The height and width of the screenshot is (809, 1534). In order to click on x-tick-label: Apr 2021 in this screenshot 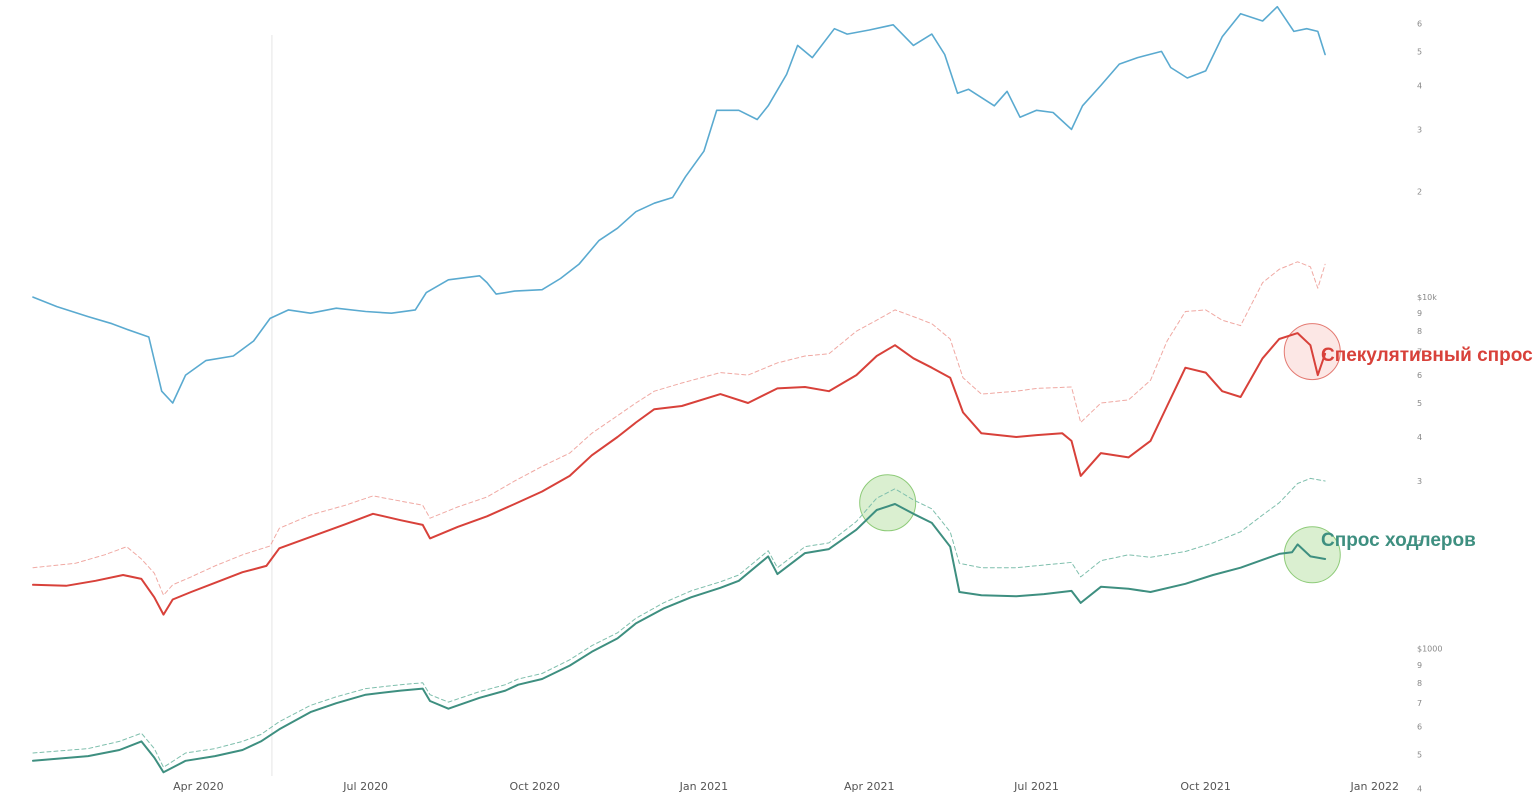, I will do `click(869, 786)`.